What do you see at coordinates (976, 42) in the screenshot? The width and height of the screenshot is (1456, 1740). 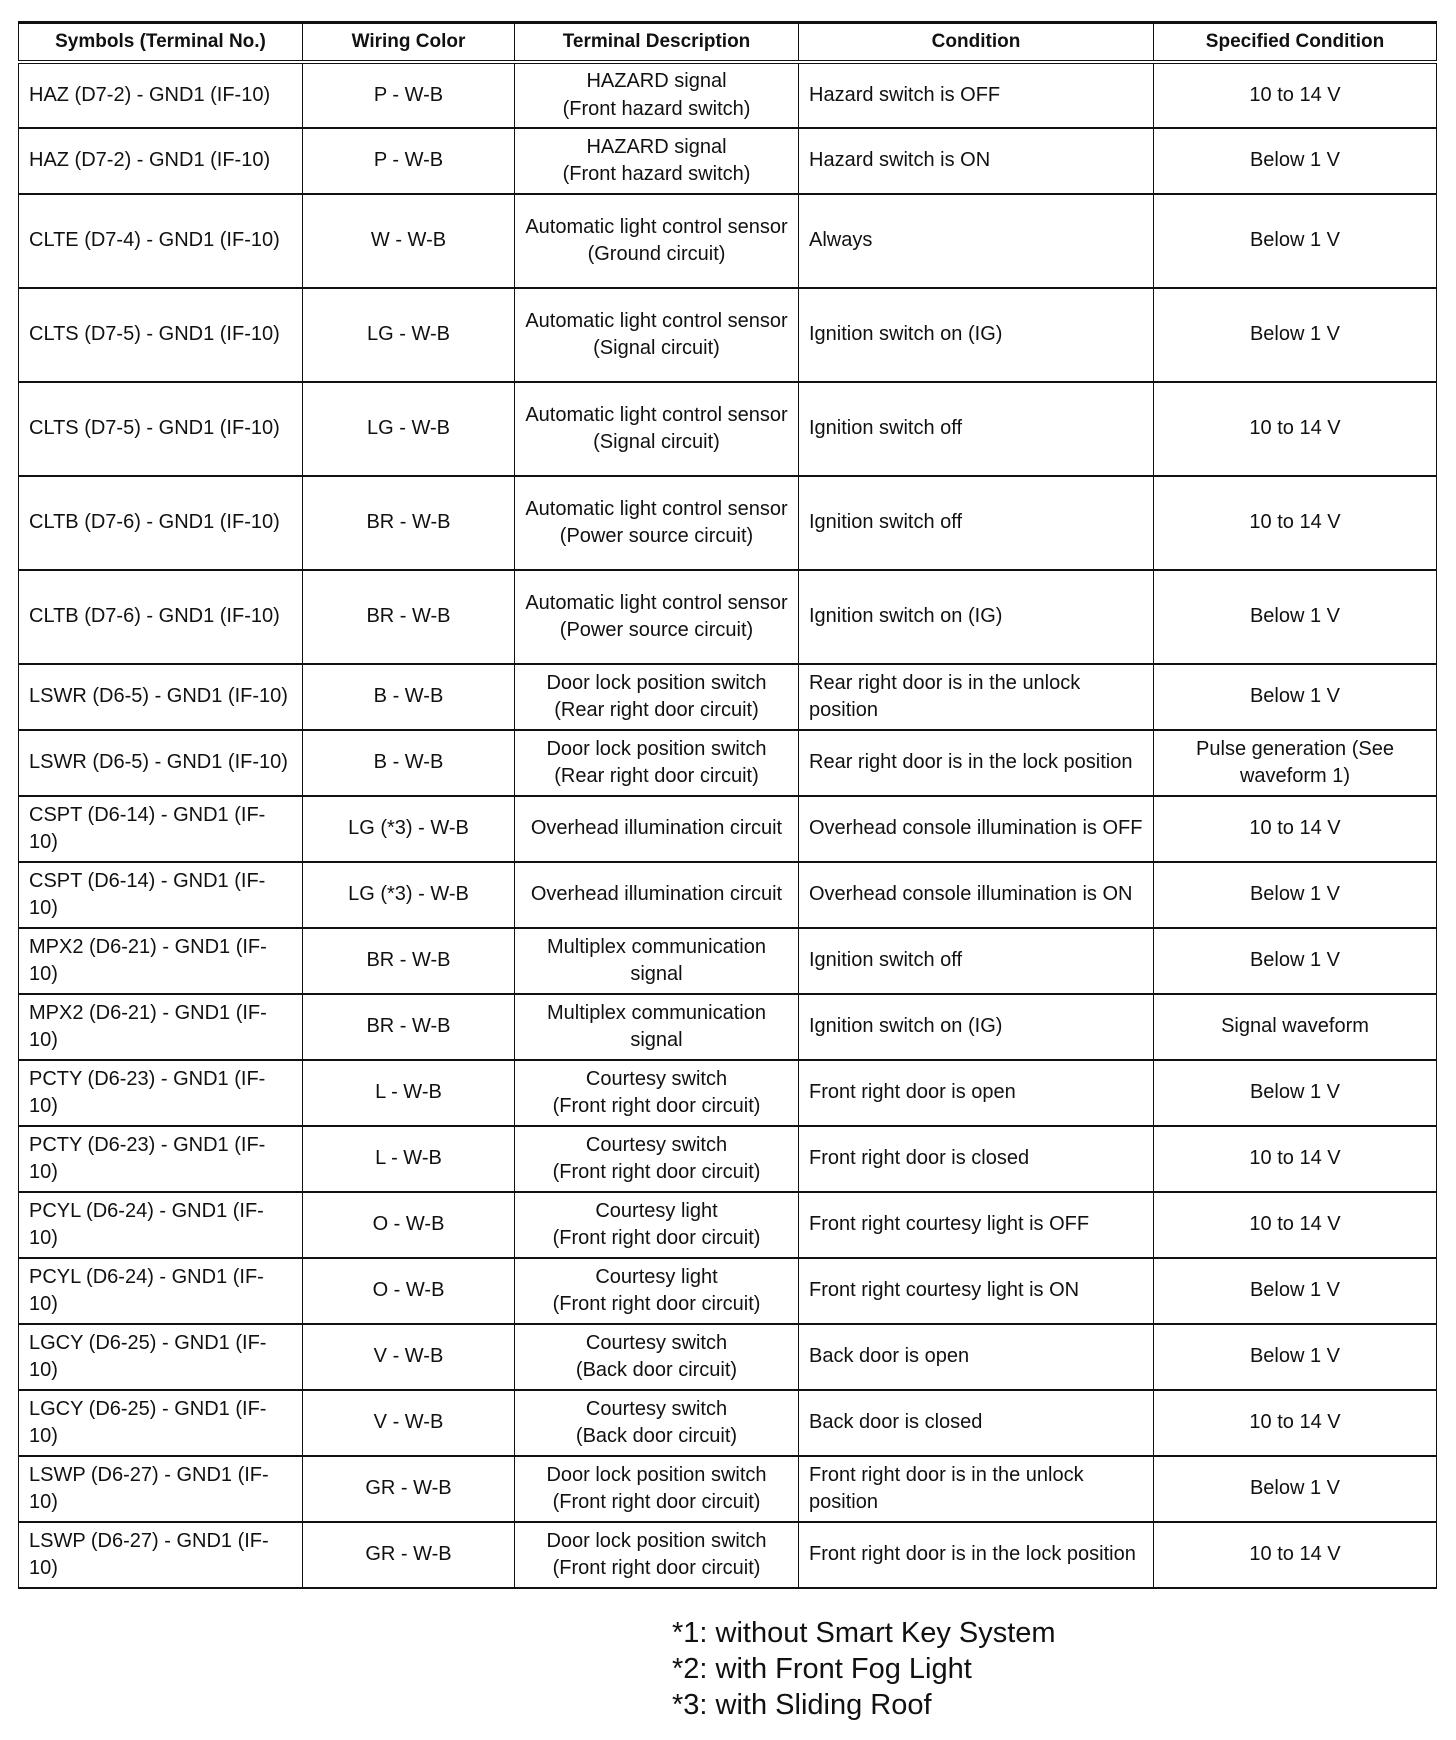 I see `header-condition: Condition` at bounding box center [976, 42].